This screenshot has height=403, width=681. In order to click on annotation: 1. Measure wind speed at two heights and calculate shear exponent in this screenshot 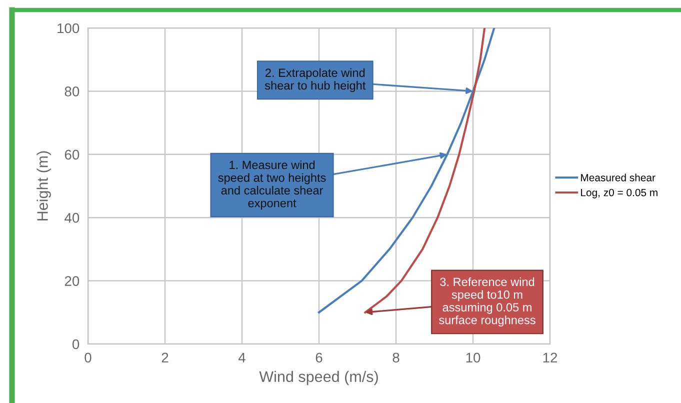, I will do `click(272, 185)`.